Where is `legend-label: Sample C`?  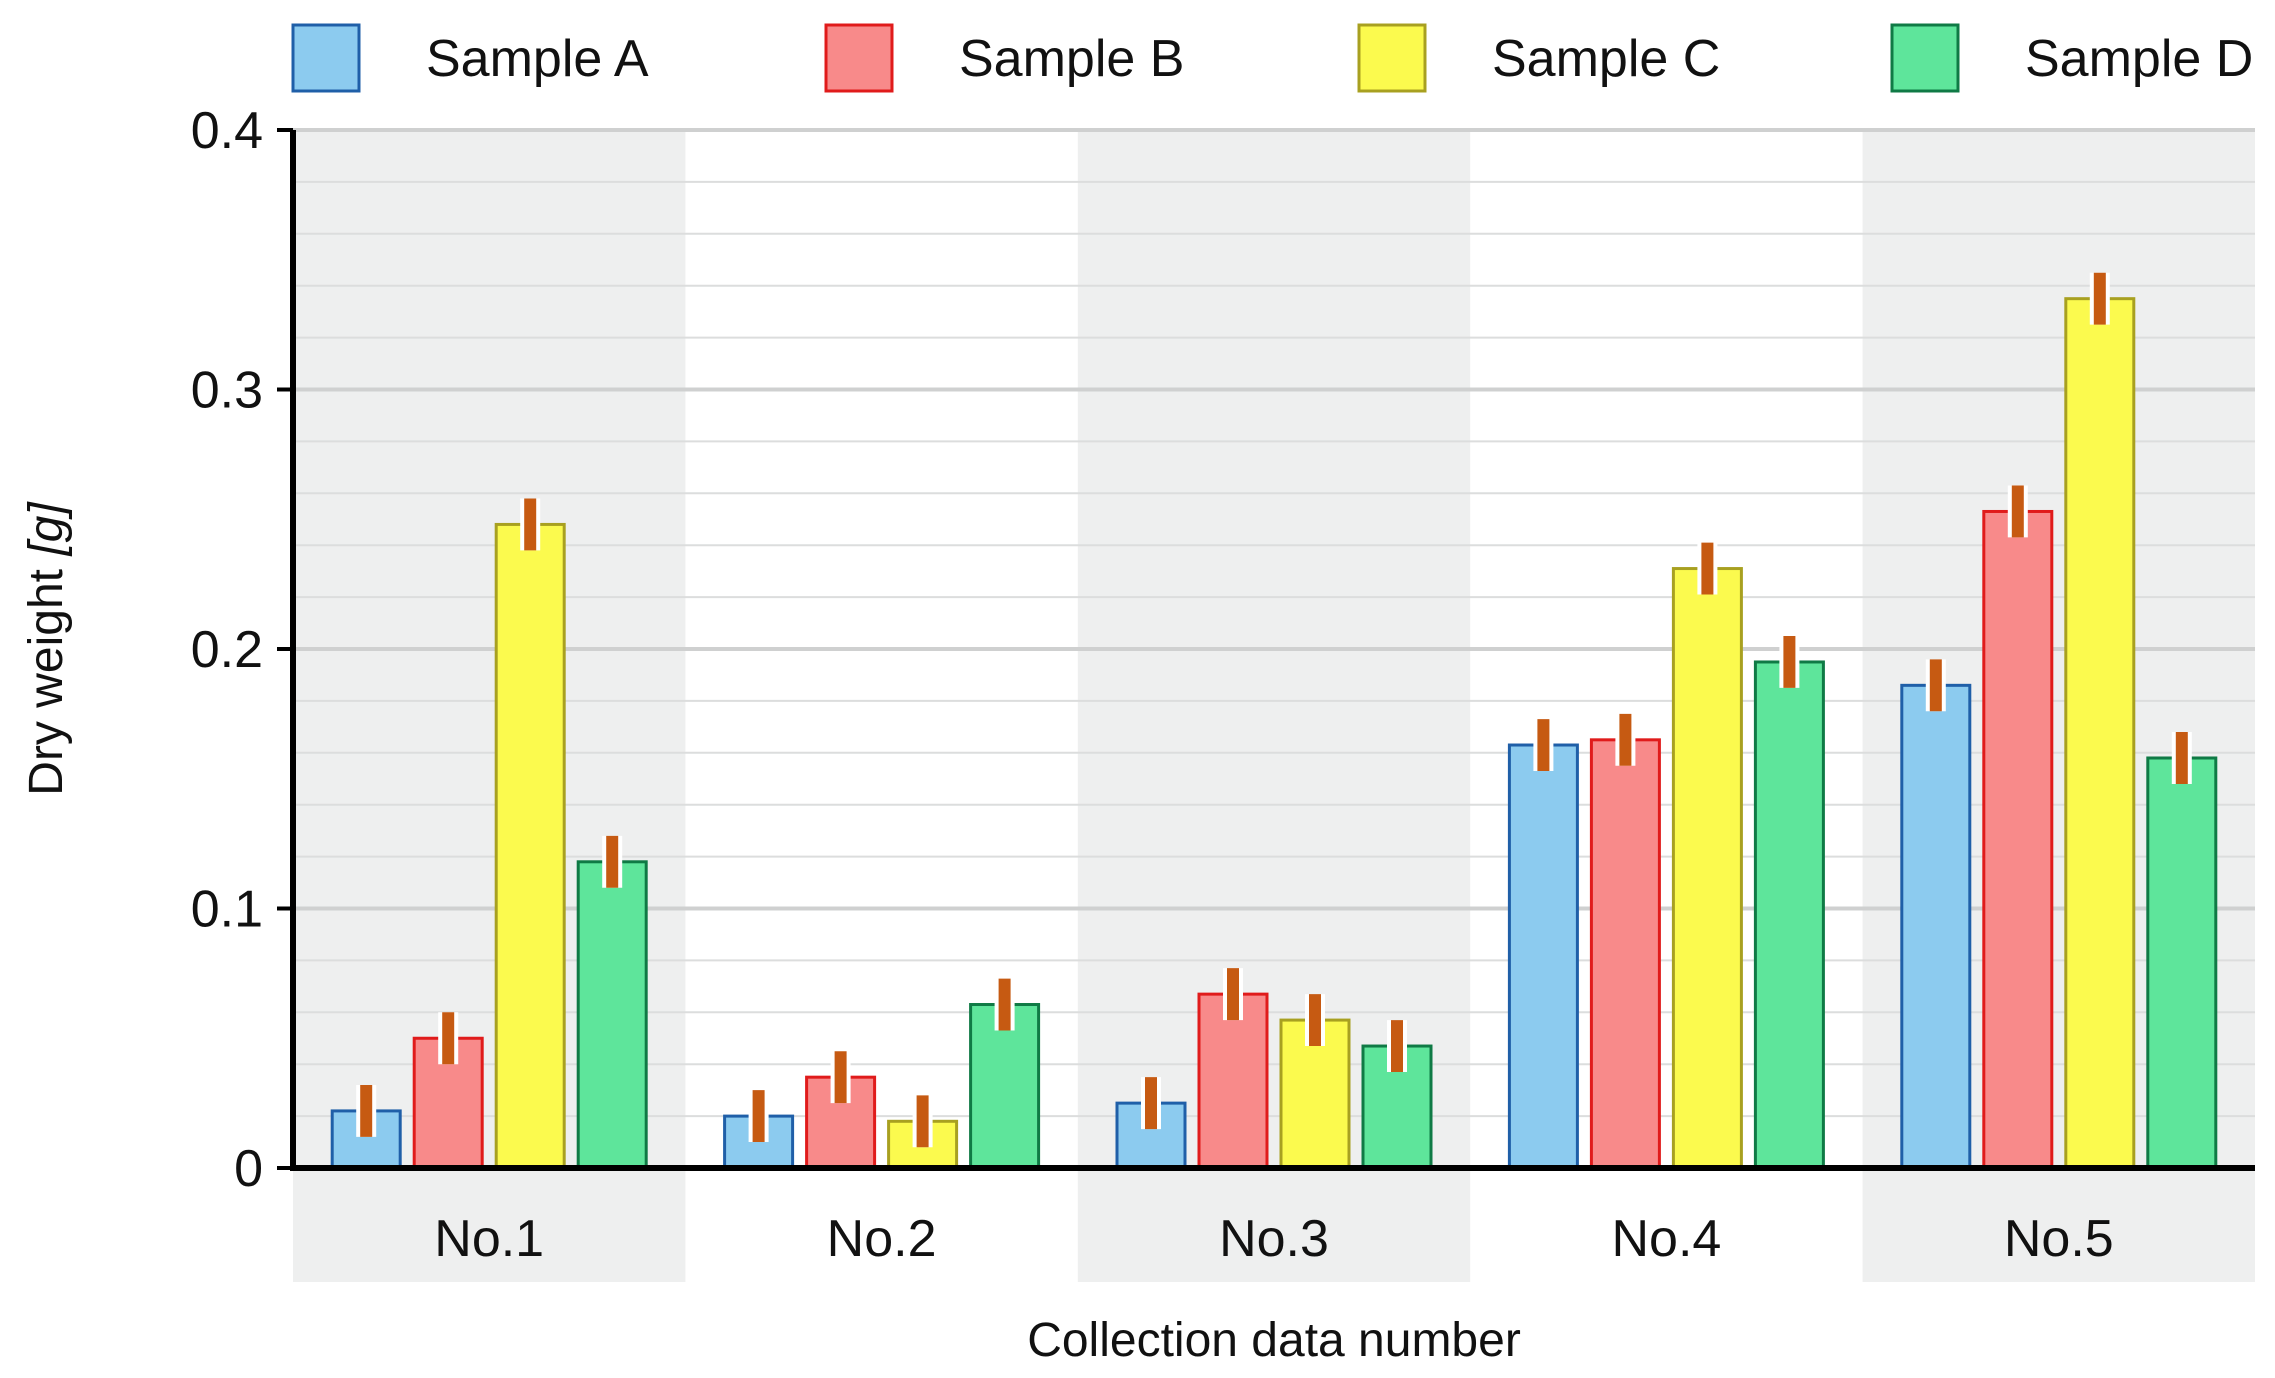
legend-label: Sample C is located at coordinates (1606, 59).